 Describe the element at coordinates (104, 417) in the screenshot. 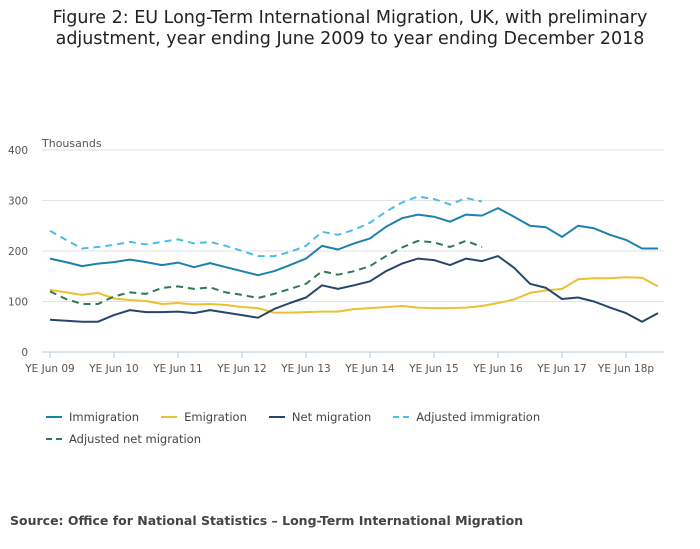

I see `legend-label: Immigration` at that location.